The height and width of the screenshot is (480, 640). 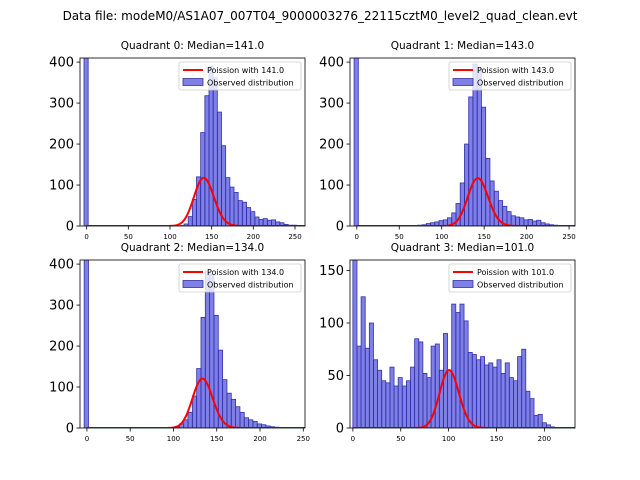 I want to click on legend: Poission with 134.0 Observed distribution, so click(x=240, y=278).